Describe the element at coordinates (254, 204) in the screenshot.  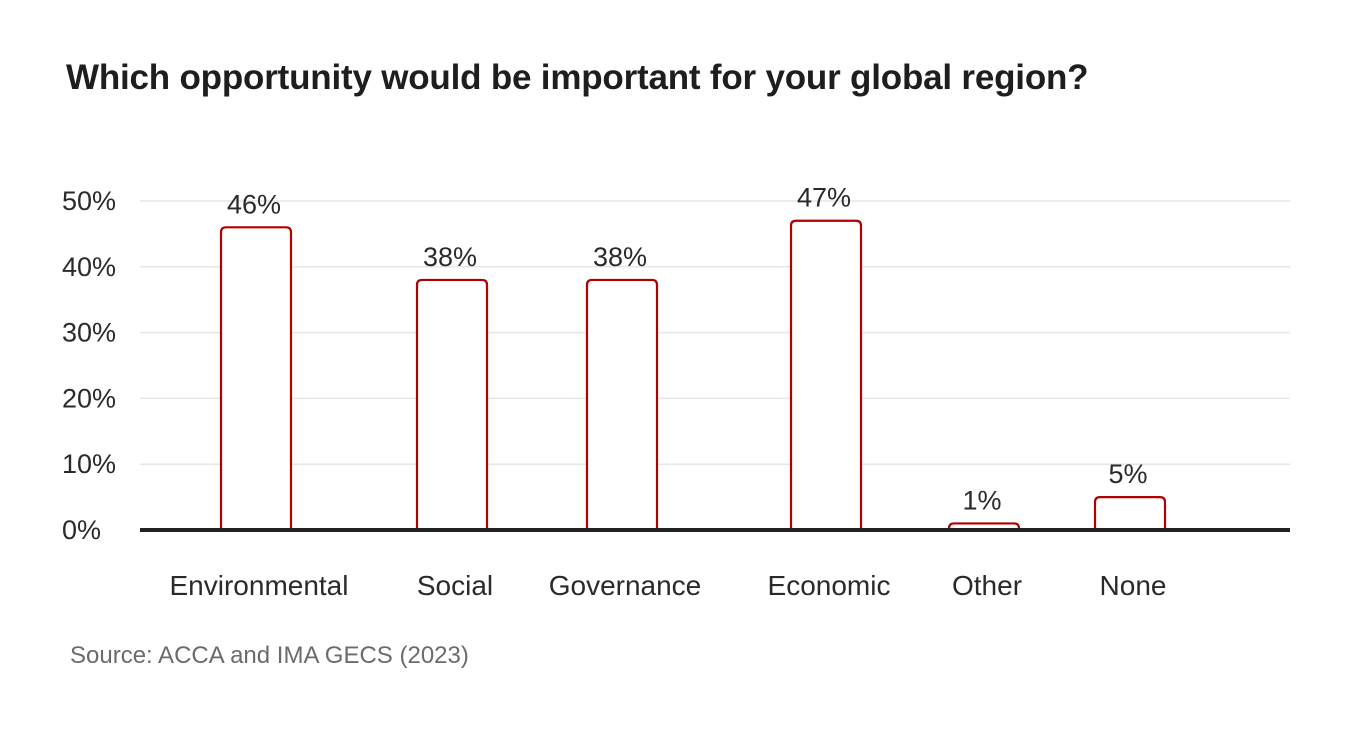
I see `data-label: 46%` at that location.